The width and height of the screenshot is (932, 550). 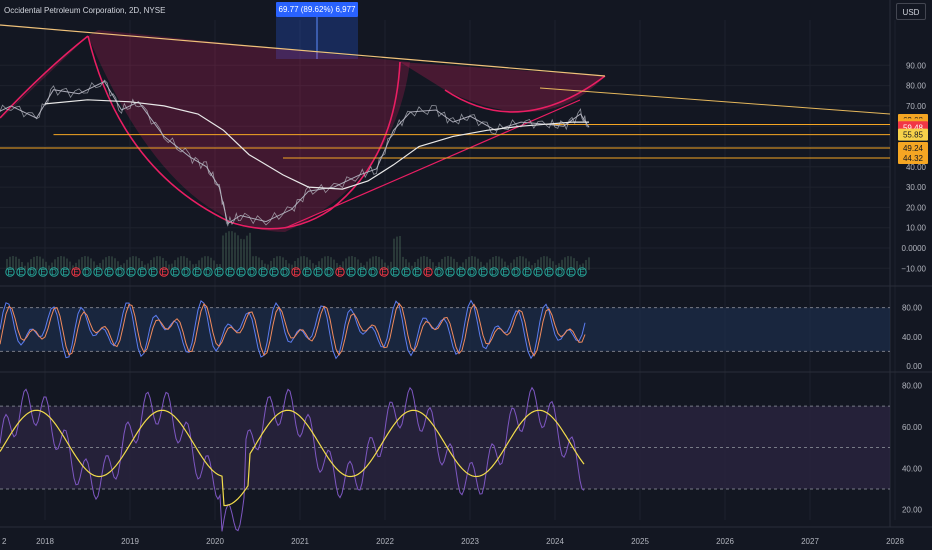 What do you see at coordinates (44, 77) in the screenshot?
I see `left-arc` at bounding box center [44, 77].